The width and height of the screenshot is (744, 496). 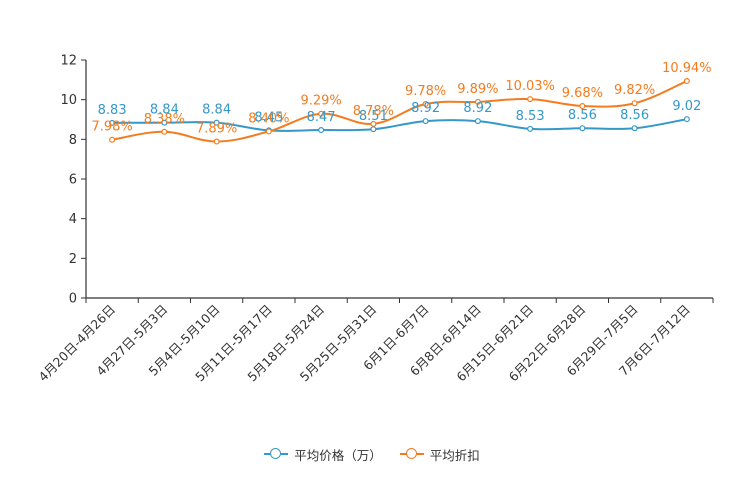 I want to click on data-label: 9.02, so click(x=686, y=106).